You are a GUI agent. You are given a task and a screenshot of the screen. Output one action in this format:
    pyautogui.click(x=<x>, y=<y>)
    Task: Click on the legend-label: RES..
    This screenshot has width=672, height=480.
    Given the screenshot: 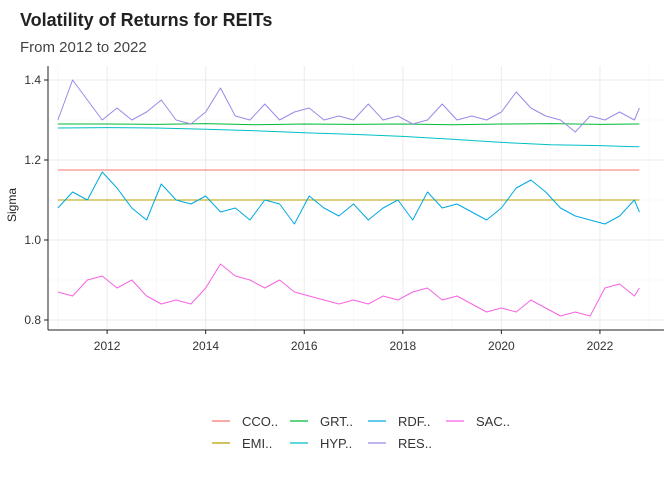 What is the action you would take?
    pyautogui.click(x=415, y=443)
    